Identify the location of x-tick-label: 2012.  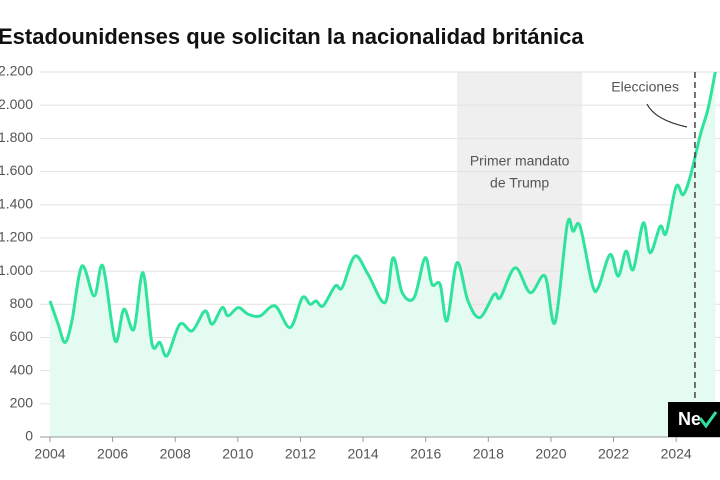
(300, 454).